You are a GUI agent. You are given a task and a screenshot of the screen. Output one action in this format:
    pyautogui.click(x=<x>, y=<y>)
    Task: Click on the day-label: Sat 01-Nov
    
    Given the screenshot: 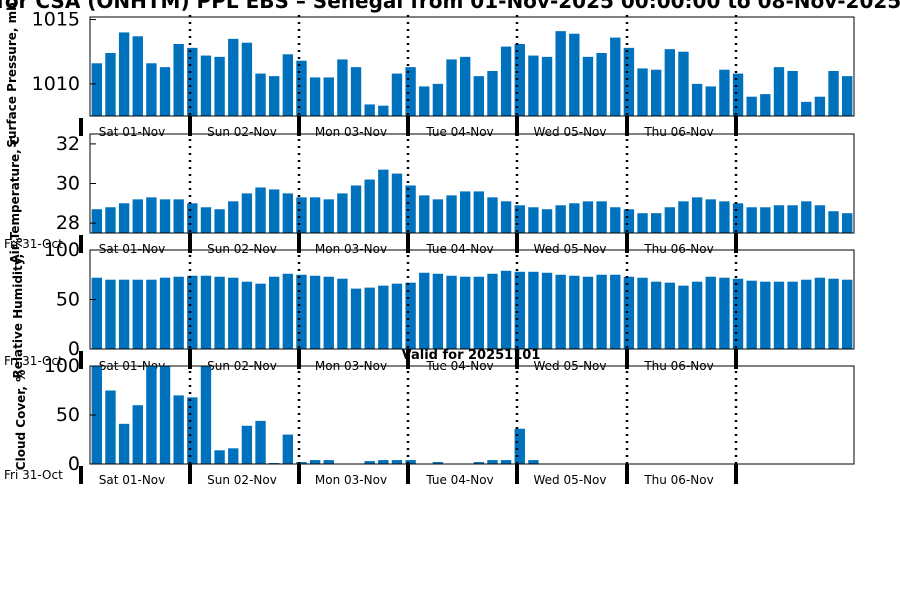 What is the action you would take?
    pyautogui.click(x=132, y=249)
    